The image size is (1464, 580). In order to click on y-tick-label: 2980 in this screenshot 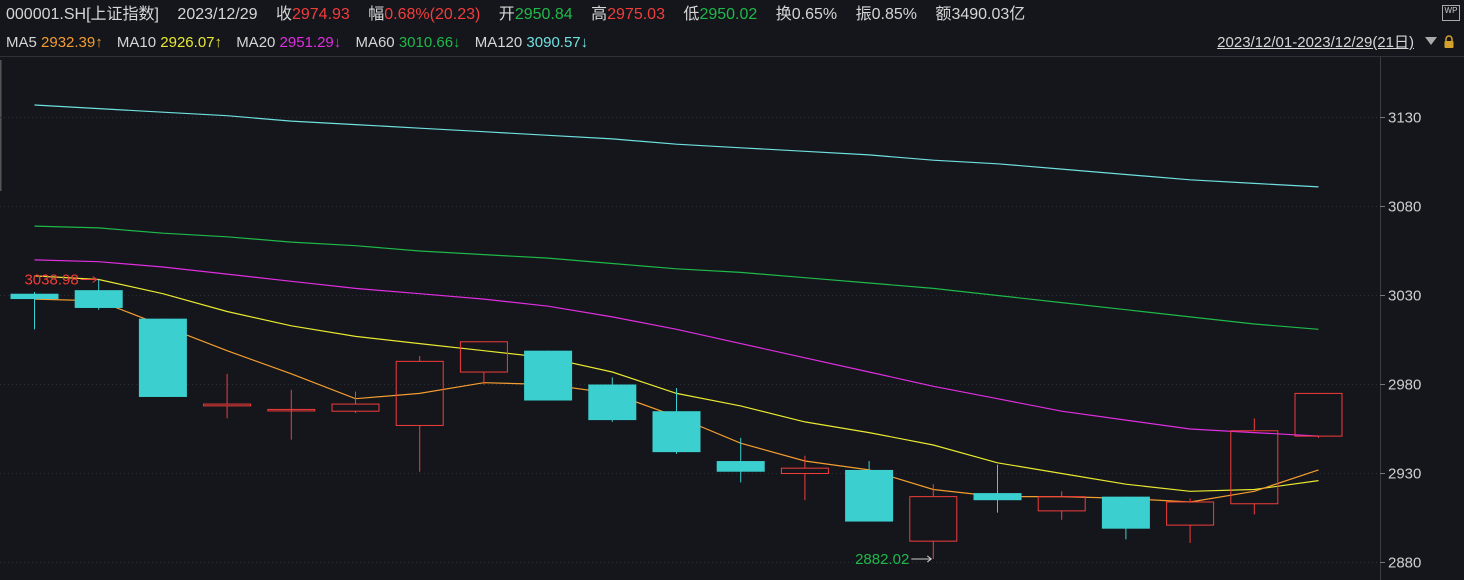, I will do `click(1404, 385)`.